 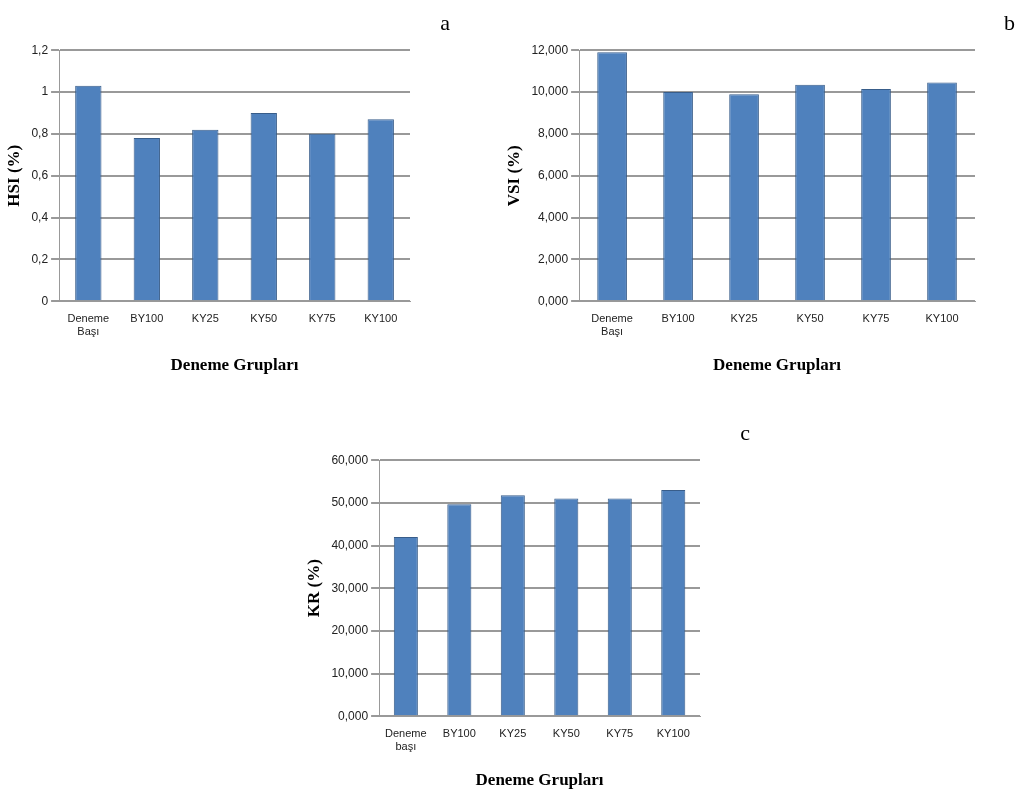 What do you see at coordinates (40, 175) in the screenshot?
I see `y-tick-label: 0,6` at bounding box center [40, 175].